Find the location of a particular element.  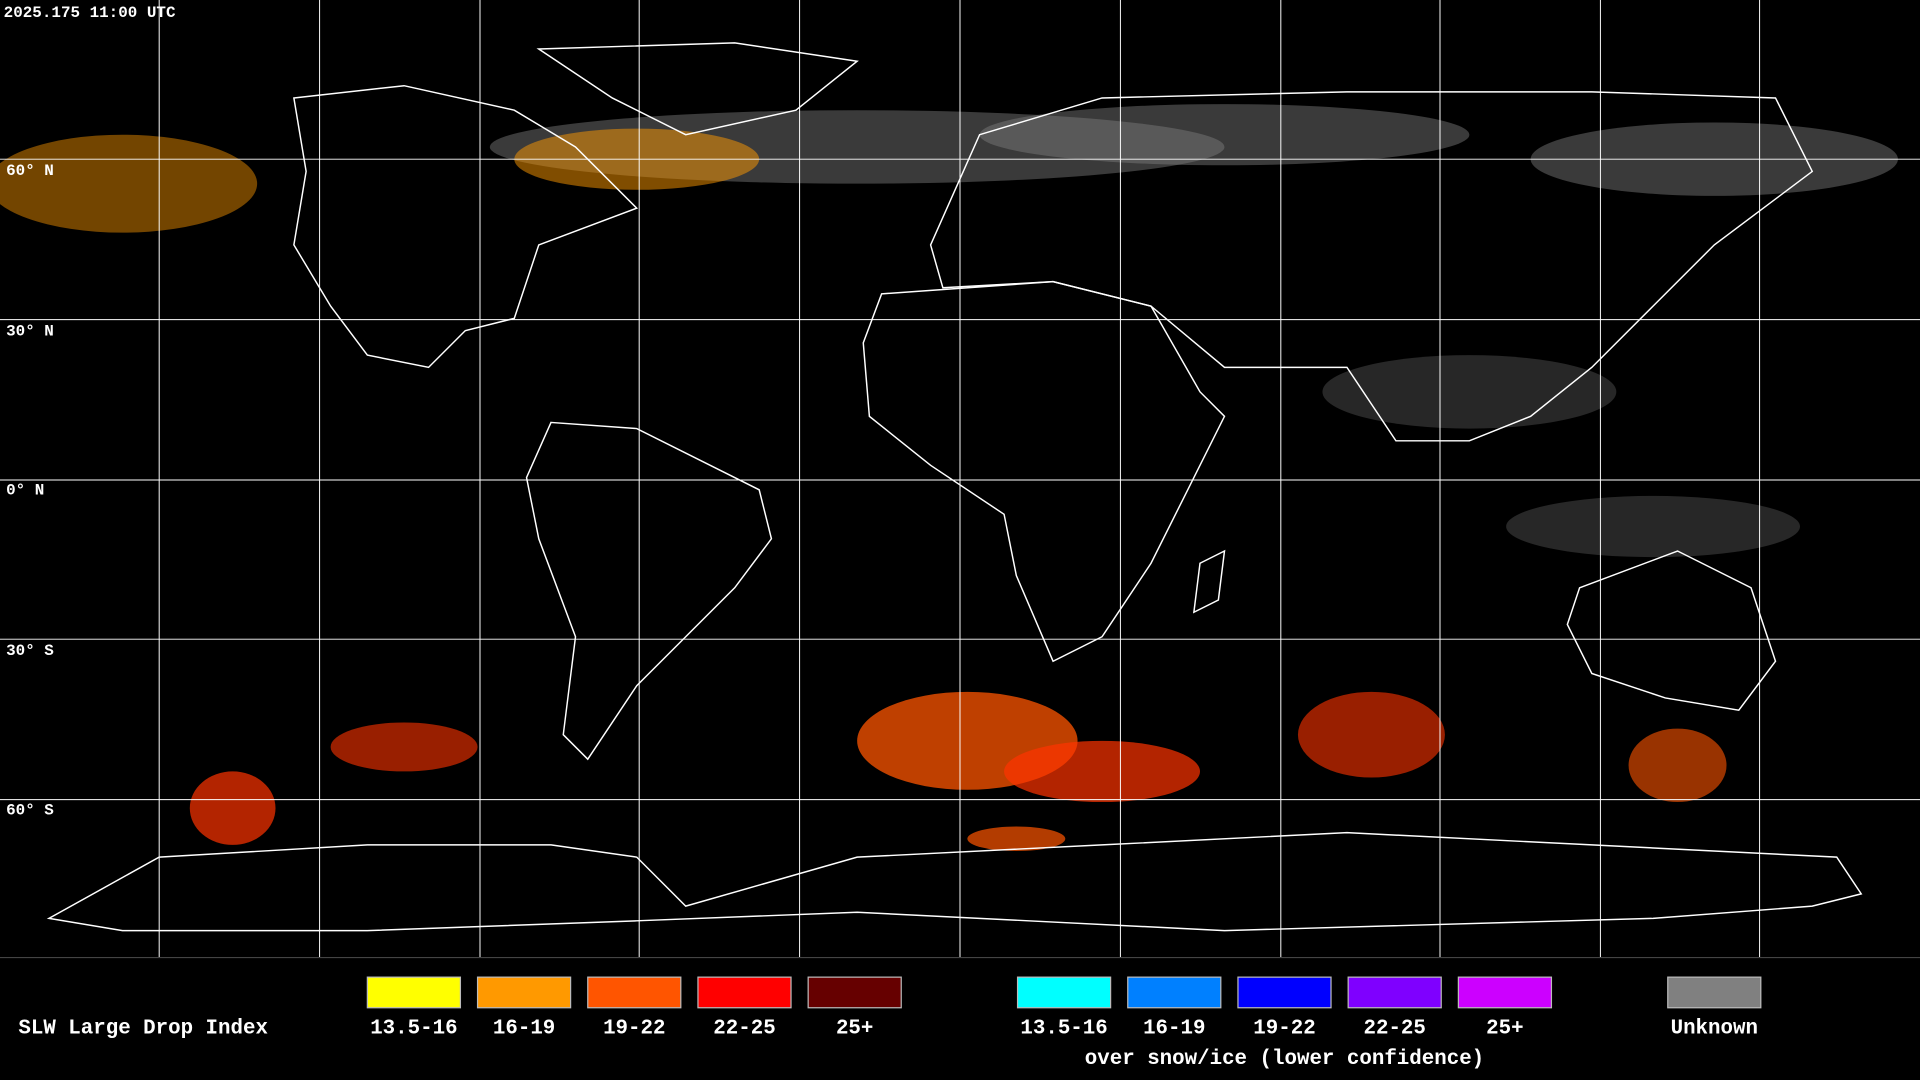

latitude-label: 60° N is located at coordinates (30, 171).